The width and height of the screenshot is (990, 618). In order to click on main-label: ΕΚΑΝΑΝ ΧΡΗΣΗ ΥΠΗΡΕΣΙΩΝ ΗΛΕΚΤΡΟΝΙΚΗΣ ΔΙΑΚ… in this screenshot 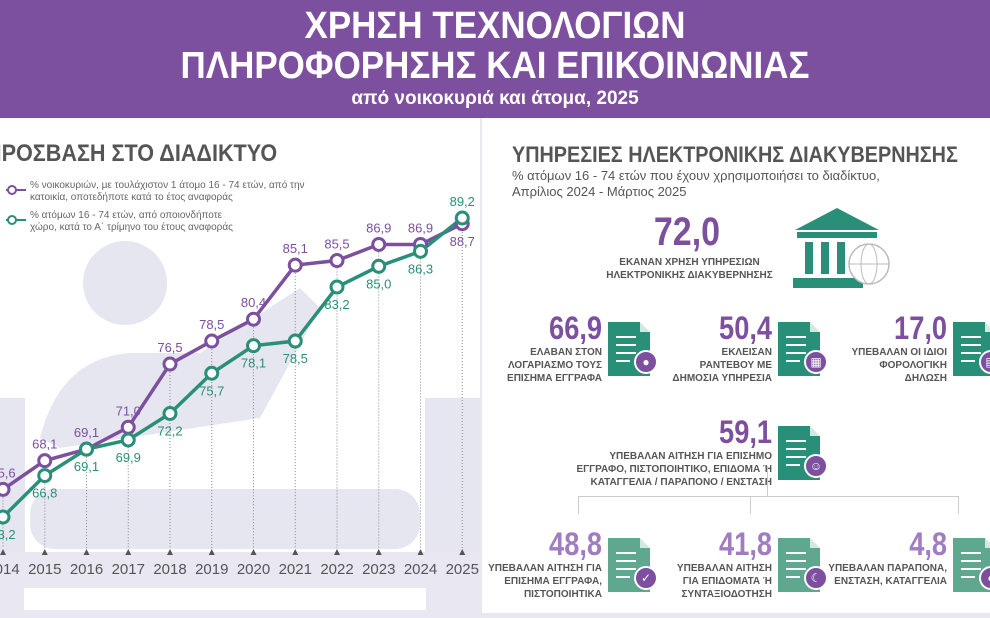, I will do `click(689, 269)`.